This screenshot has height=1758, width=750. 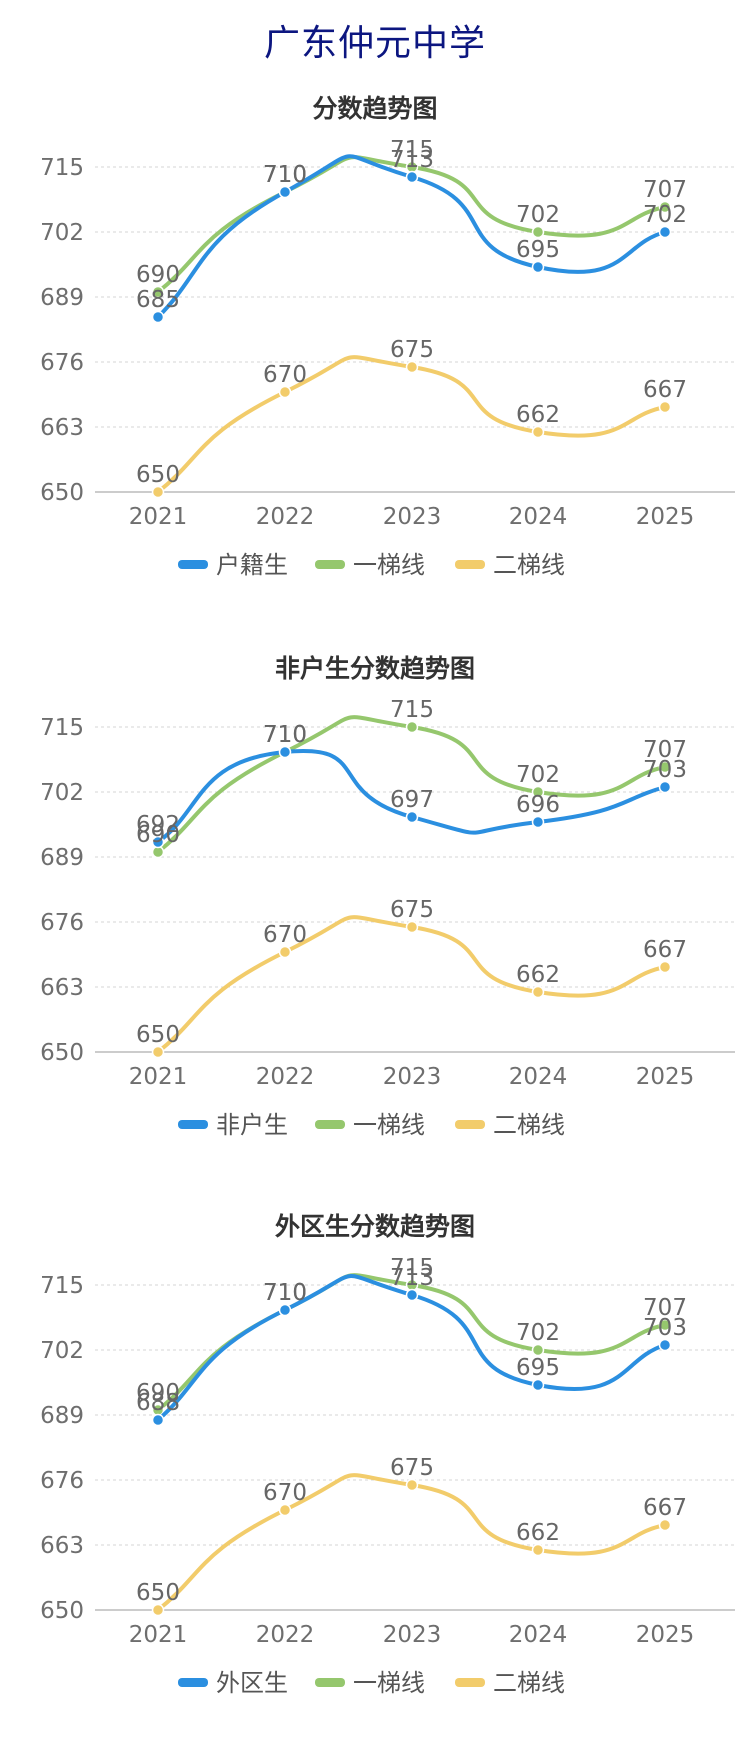 What do you see at coordinates (62, 493) in the screenshot?
I see `y-tick-label: 650` at bounding box center [62, 493].